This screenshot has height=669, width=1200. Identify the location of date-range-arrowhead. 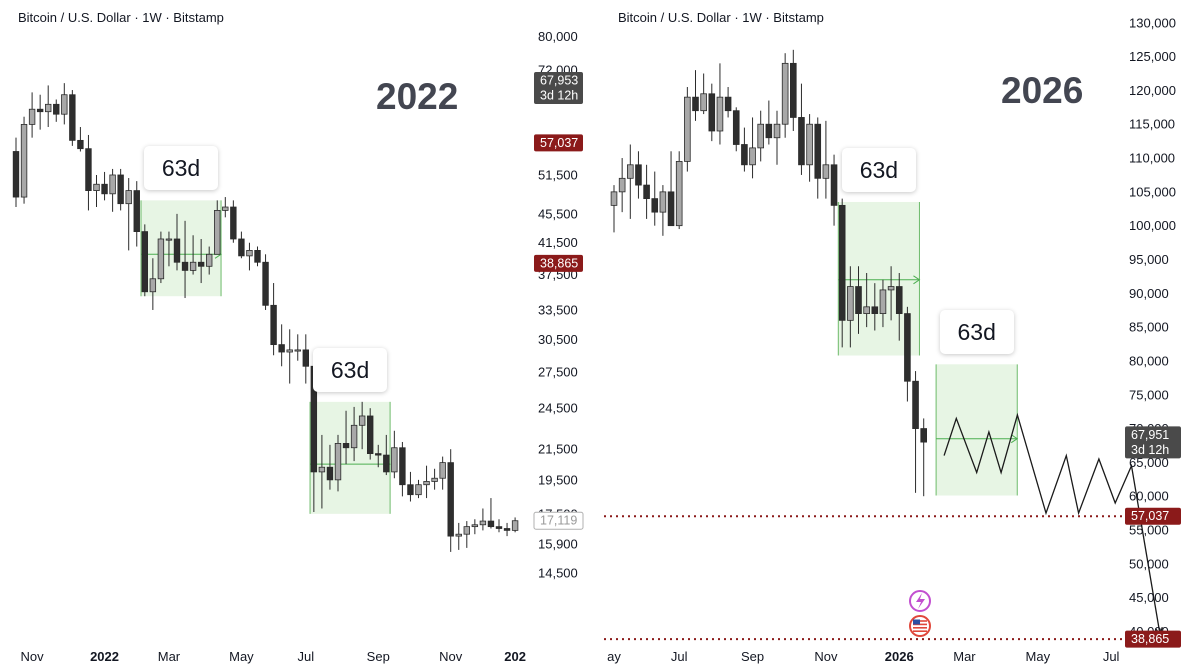
(917, 280).